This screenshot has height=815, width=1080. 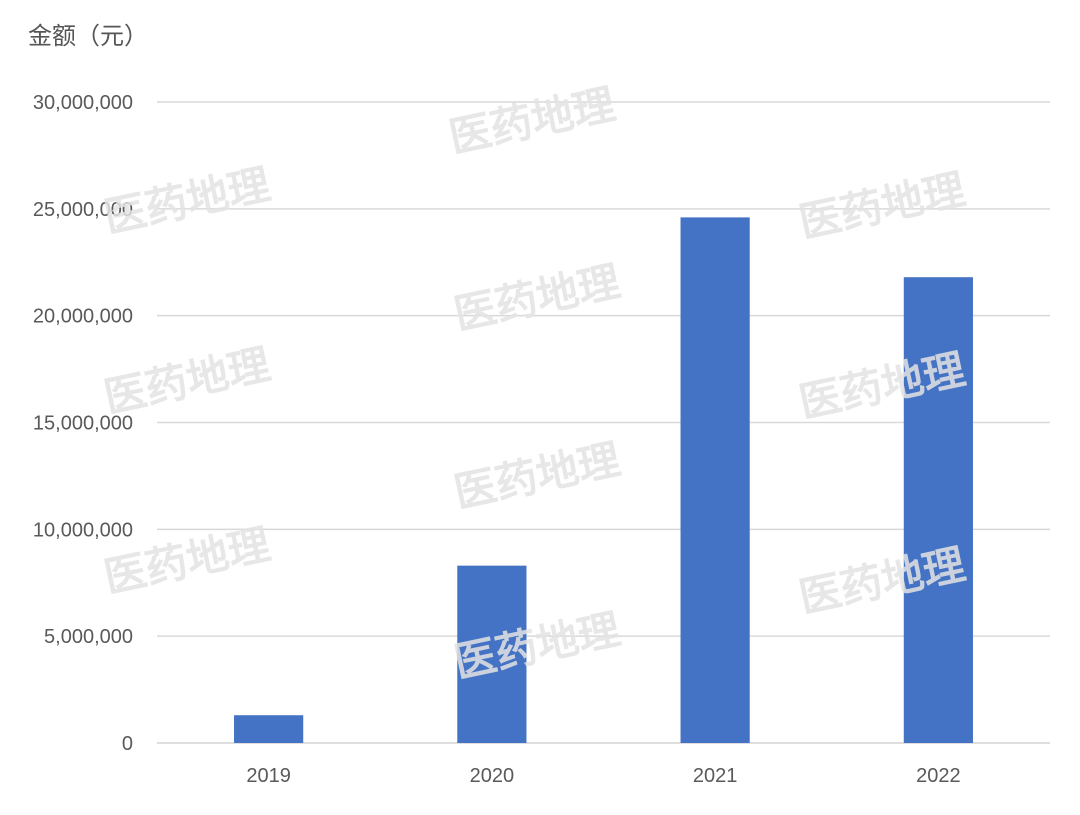 What do you see at coordinates (715, 480) in the screenshot?
I see `bar-2021` at bounding box center [715, 480].